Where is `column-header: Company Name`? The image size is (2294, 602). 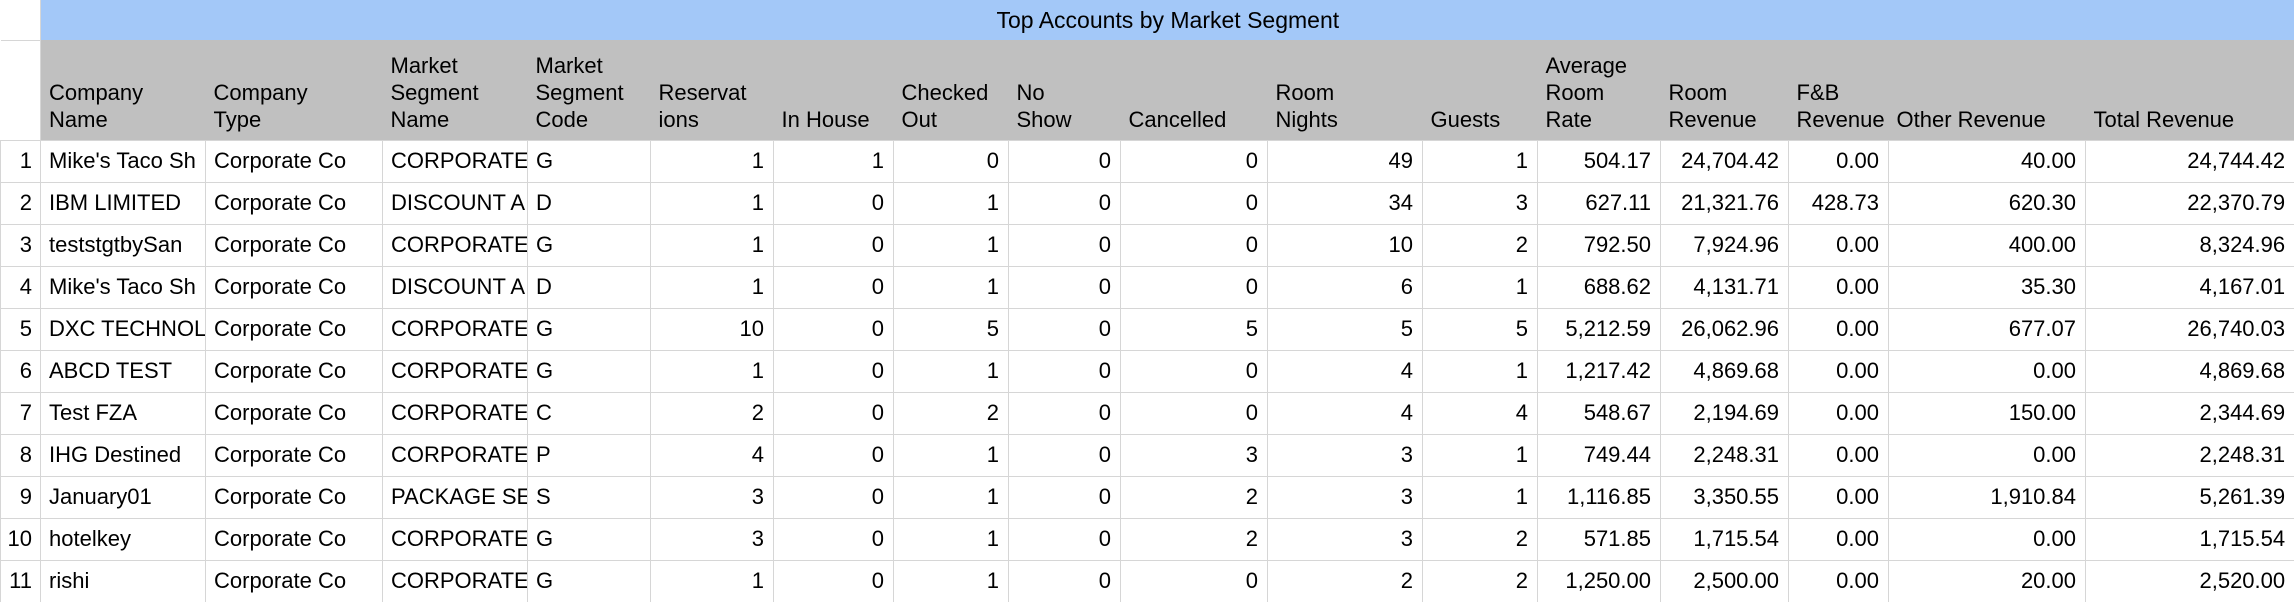 column-header: Company Name is located at coordinates (123, 90).